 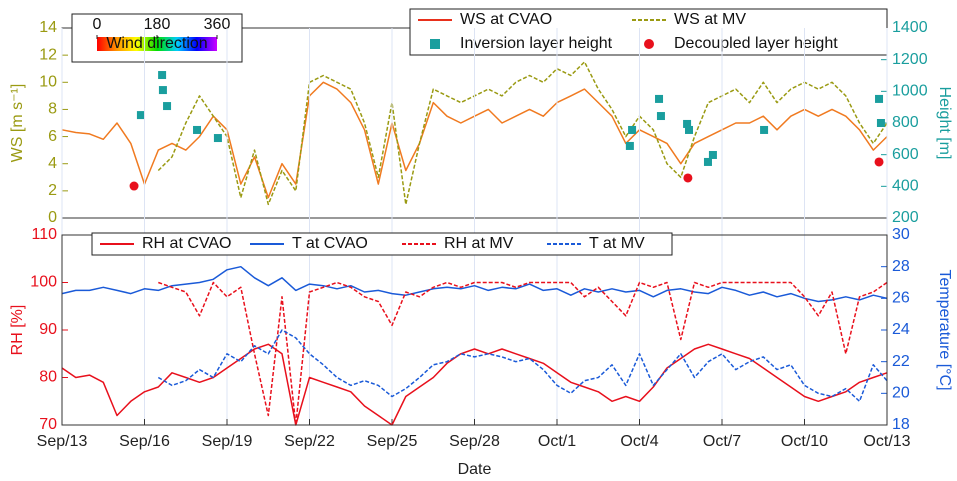 I want to click on y2-tick-label: 22, so click(x=901, y=361).